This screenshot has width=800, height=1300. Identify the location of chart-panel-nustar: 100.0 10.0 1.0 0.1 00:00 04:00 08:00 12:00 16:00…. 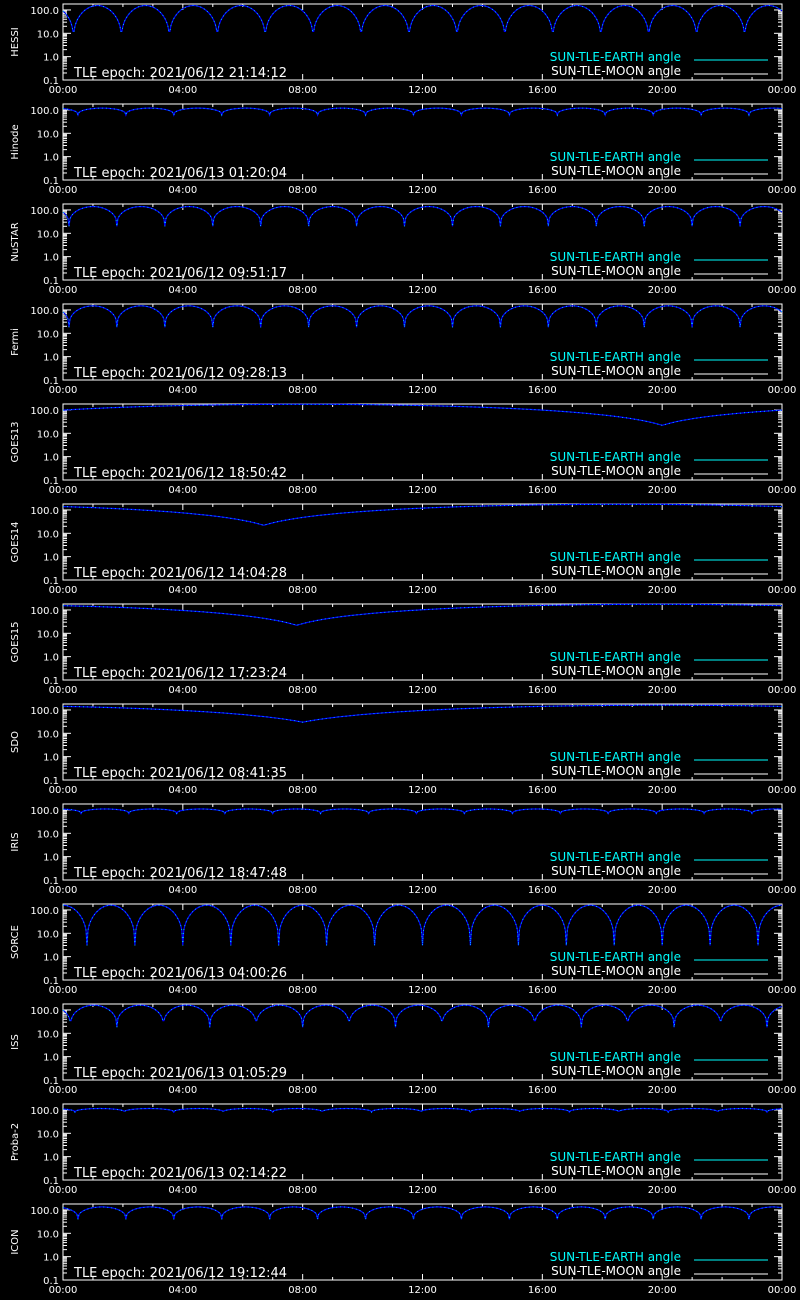
(400, 250).